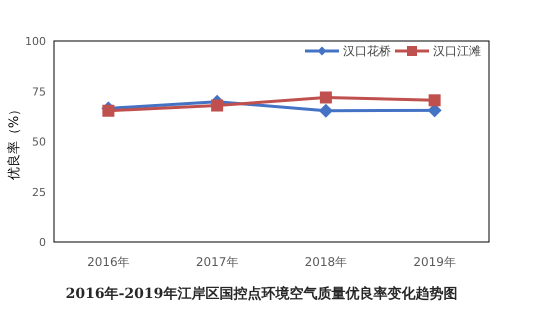  What do you see at coordinates (39, 192) in the screenshot?
I see `y-tick-label: 25` at bounding box center [39, 192].